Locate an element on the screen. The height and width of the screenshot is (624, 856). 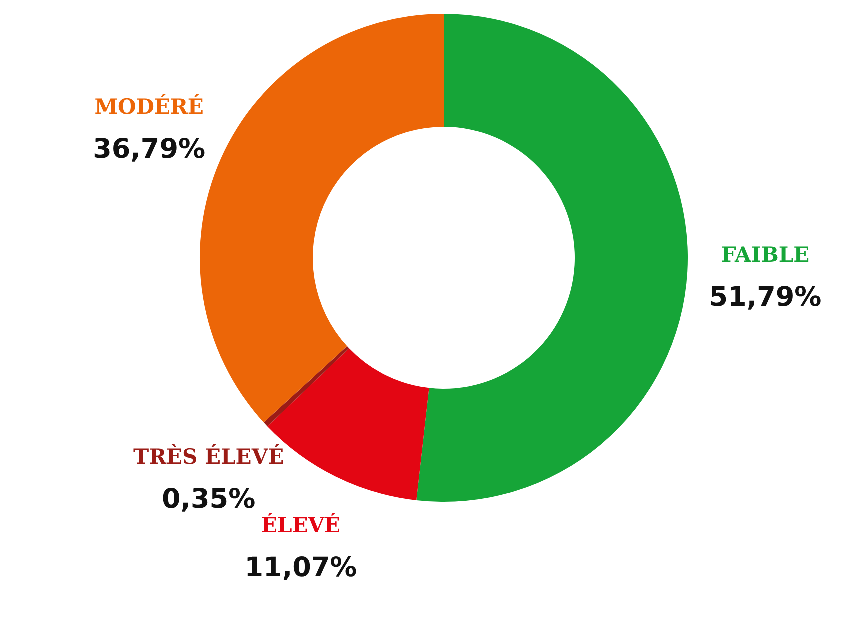
slice-label: TRÈS ÉLEVÉ is located at coordinates (208, 456).